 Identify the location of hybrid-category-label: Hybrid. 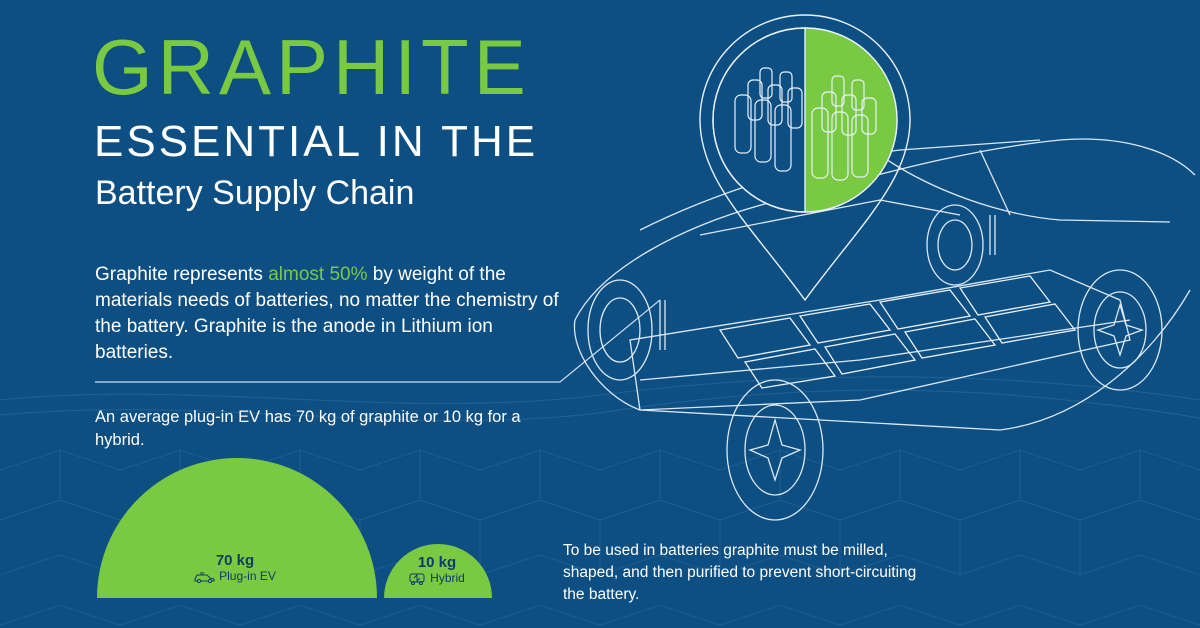
(447, 578).